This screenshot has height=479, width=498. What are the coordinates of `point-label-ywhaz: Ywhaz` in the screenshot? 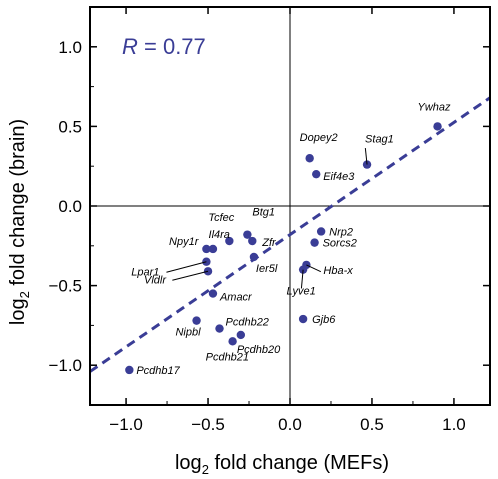 It's located at (435, 107).